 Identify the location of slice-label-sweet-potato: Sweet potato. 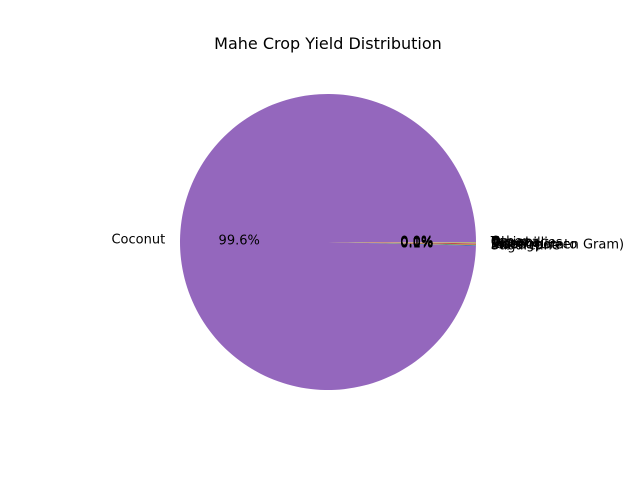
(534, 245).